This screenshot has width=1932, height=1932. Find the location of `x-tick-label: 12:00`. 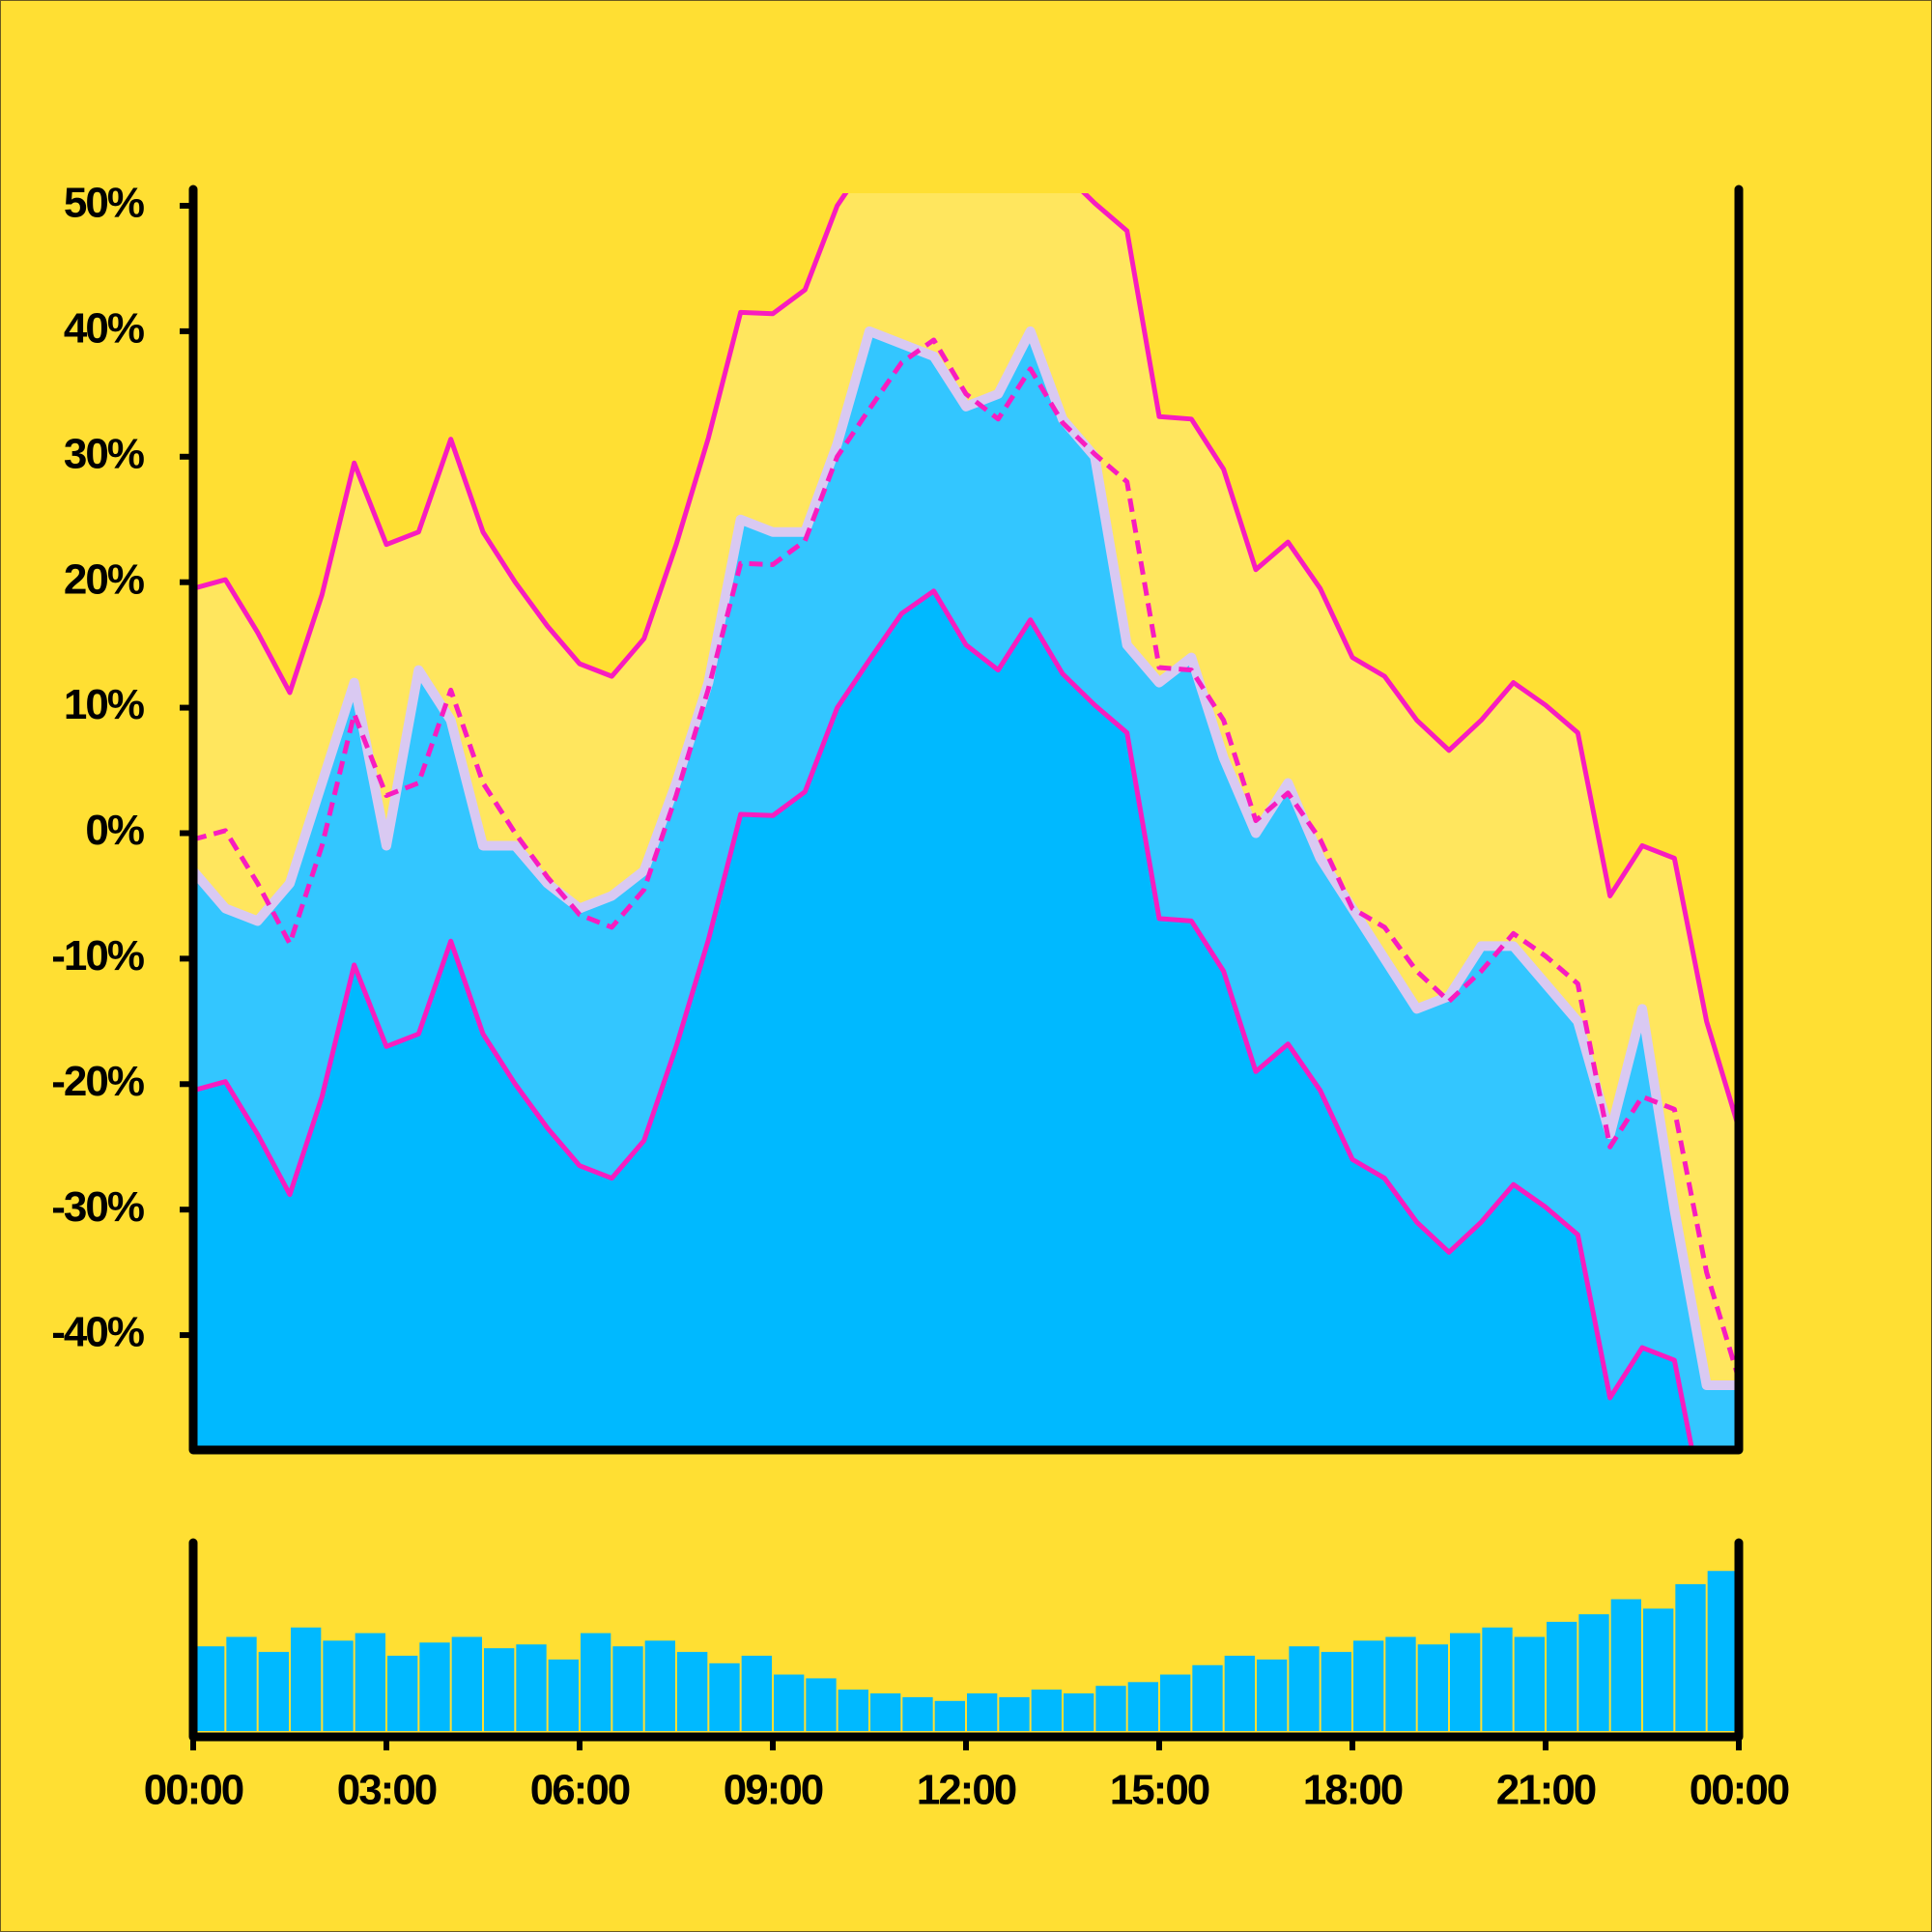

x-tick-label: 12:00 is located at coordinates (966, 1790).